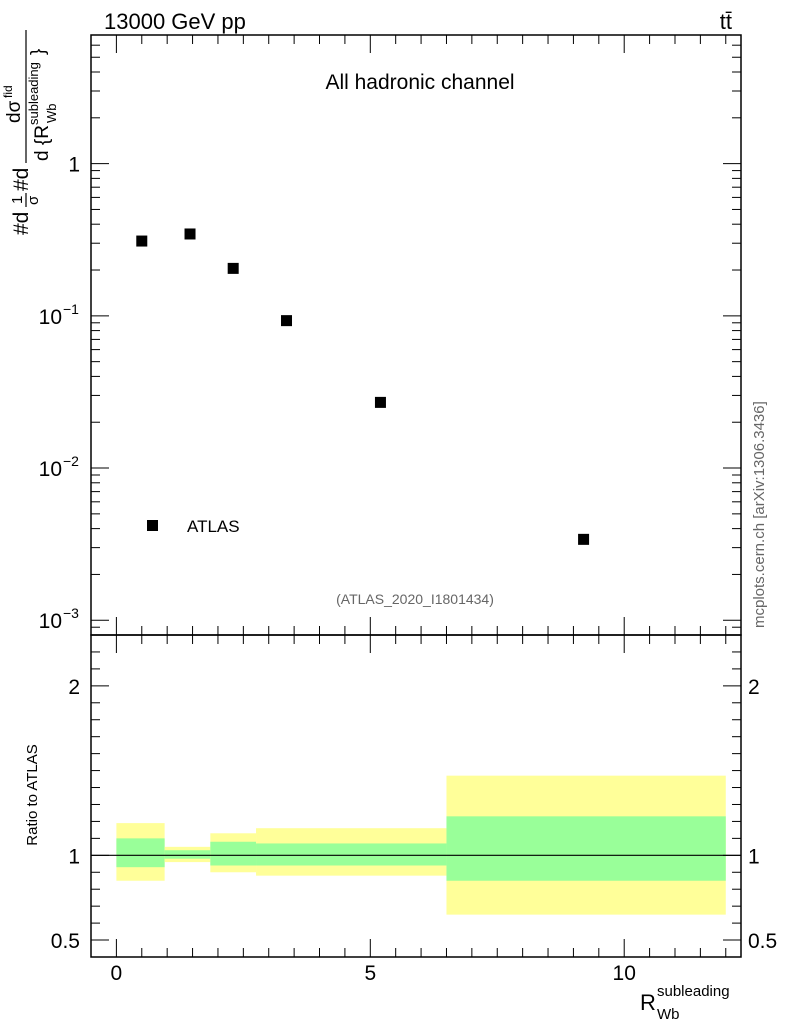 This screenshot has width=786, height=1024. I want to click on ylabel-denominator: d {R, so click(42, 143).